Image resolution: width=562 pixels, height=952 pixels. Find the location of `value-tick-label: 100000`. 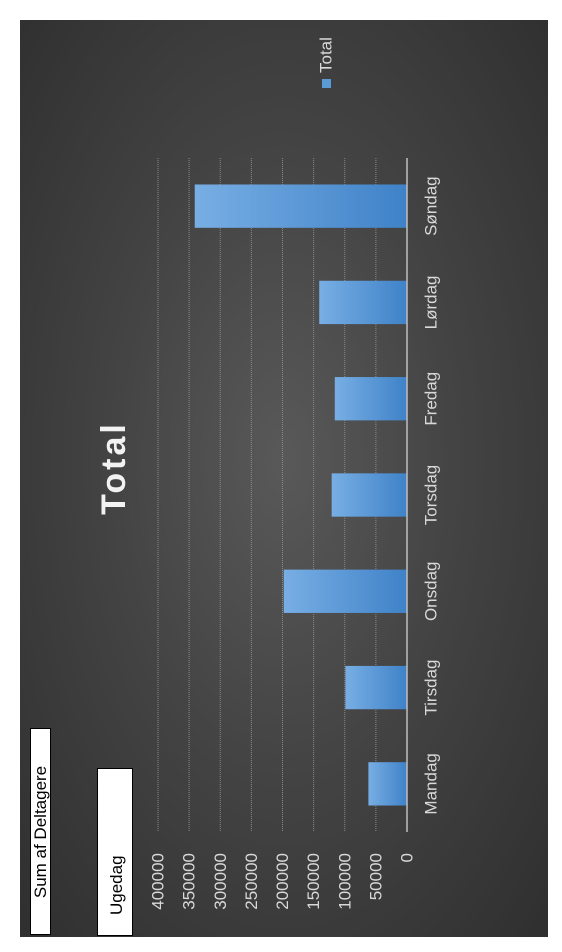

value-tick-label: 100000 is located at coordinates (344, 881).